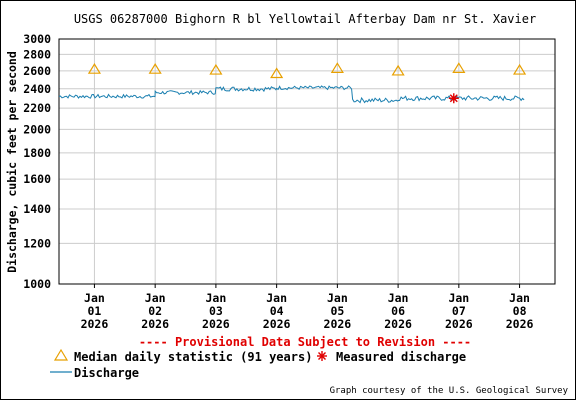 Image resolution: width=576 pixels, height=400 pixels. What do you see at coordinates (37, 129) in the screenshot?
I see `y-tick-label: 2000` at bounding box center [37, 129].